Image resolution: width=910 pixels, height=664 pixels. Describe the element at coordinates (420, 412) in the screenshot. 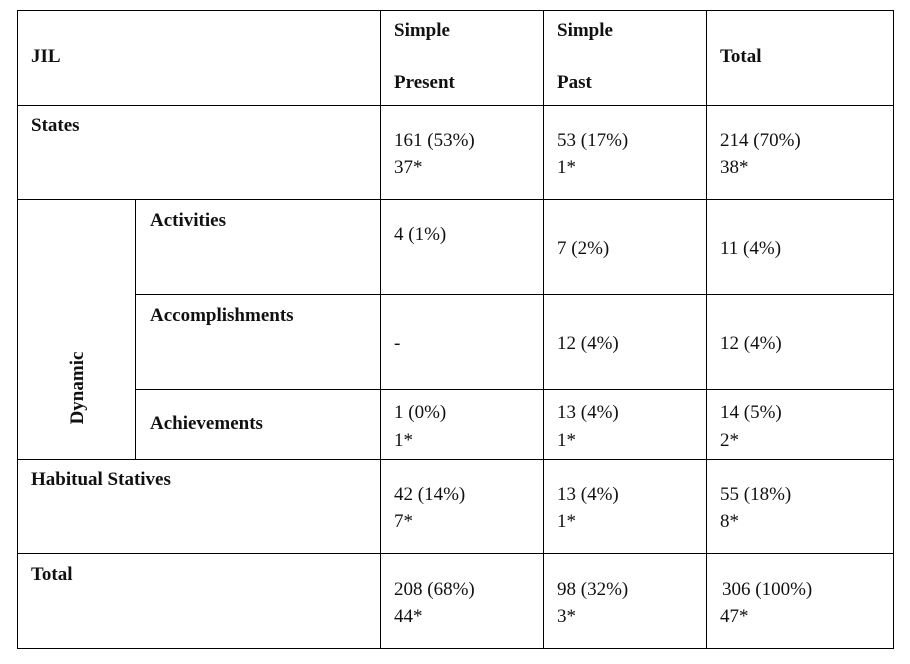

I see `cell-value: 1 (0%)` at that location.